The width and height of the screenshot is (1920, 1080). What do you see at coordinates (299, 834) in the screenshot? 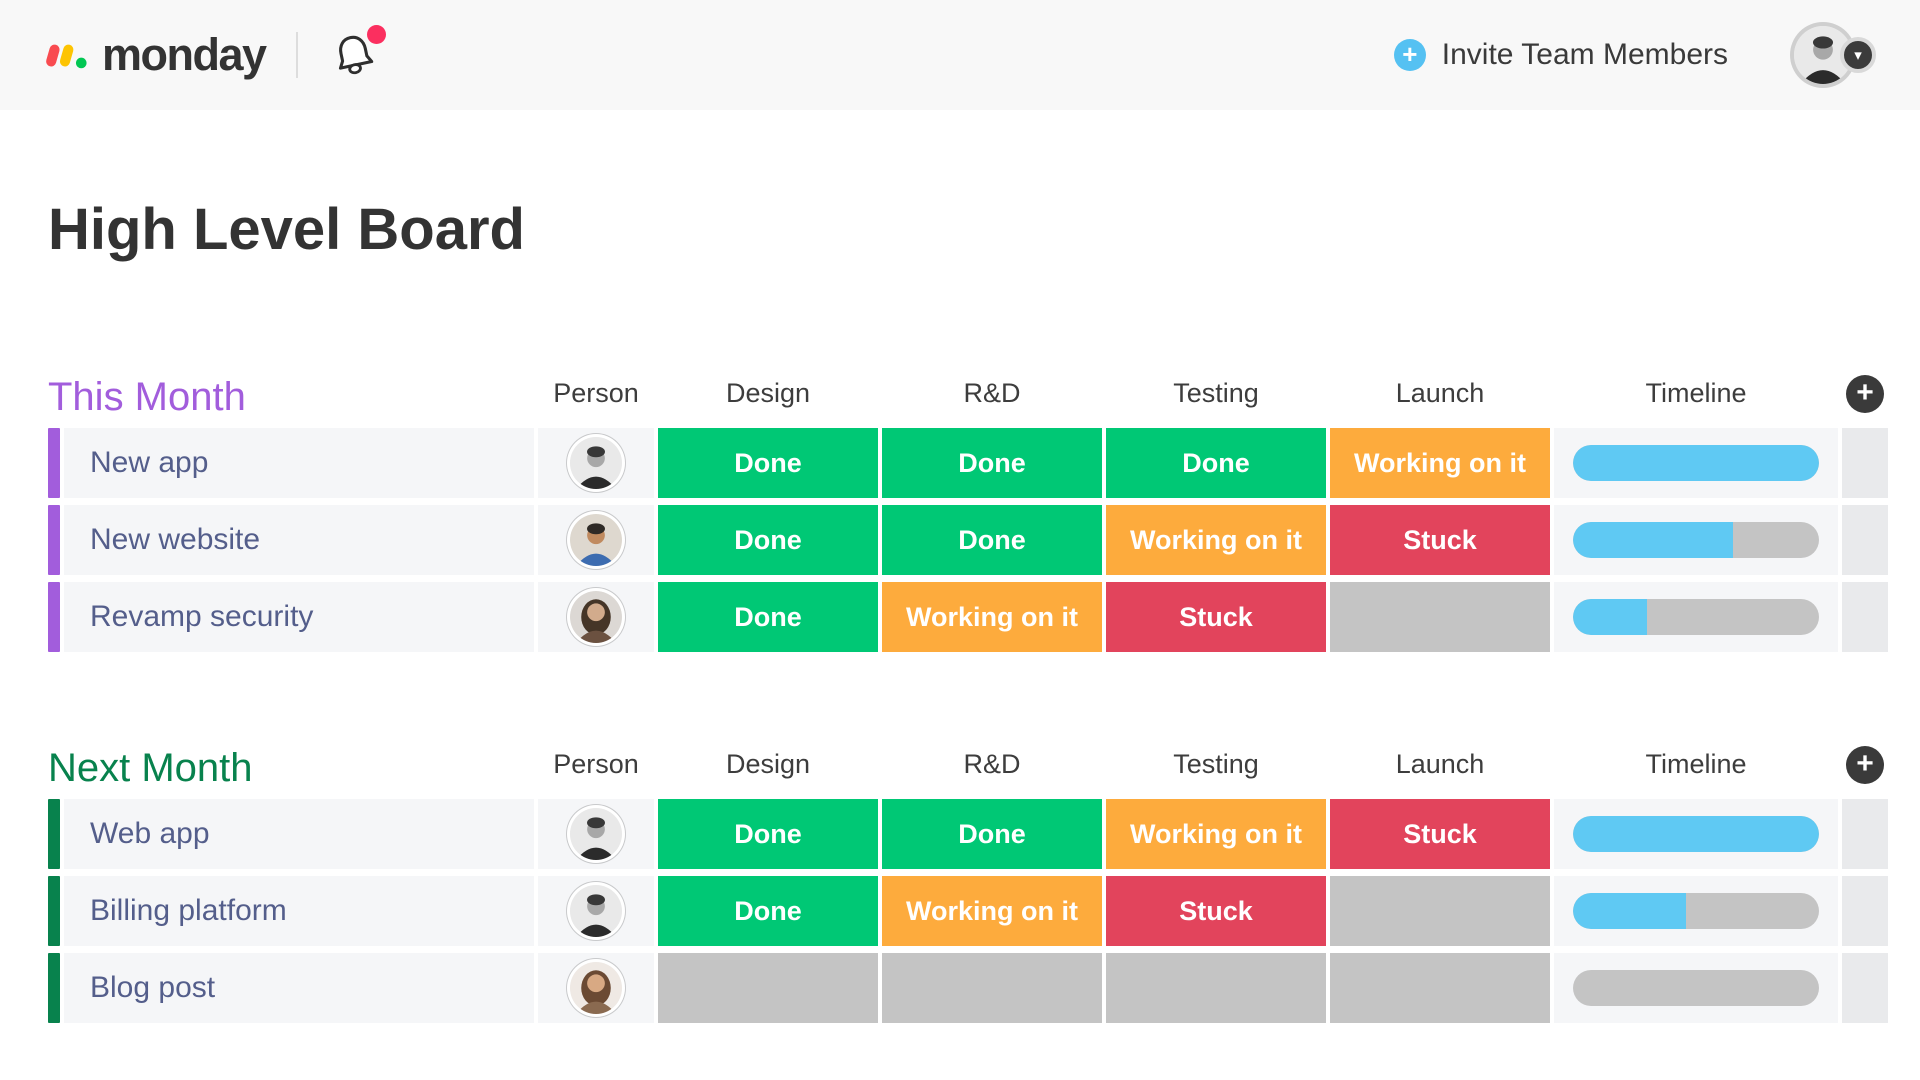
I see `item-name: Web app` at bounding box center [299, 834].